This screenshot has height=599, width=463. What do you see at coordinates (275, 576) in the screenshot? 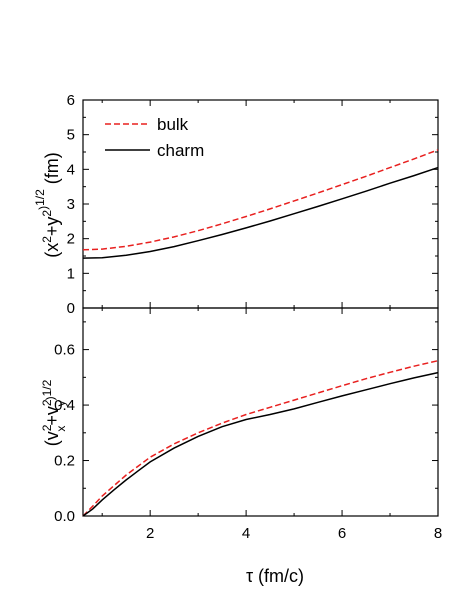
I see `xlabel: τ (fm/c)` at bounding box center [275, 576].